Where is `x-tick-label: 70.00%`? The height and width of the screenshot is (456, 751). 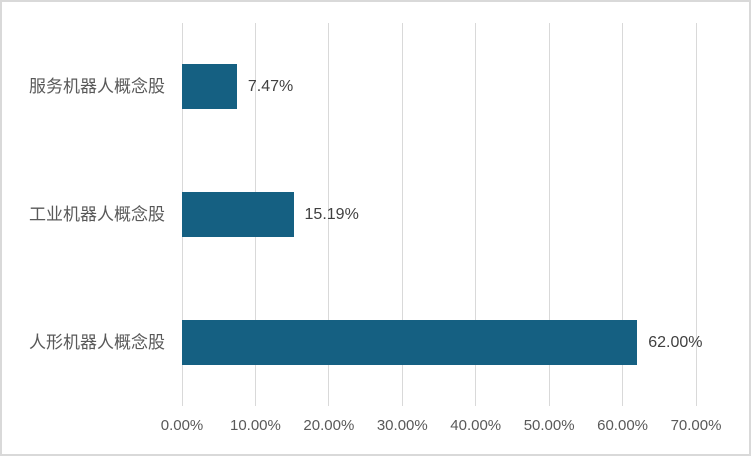 x-tick-label: 70.00% is located at coordinates (696, 425).